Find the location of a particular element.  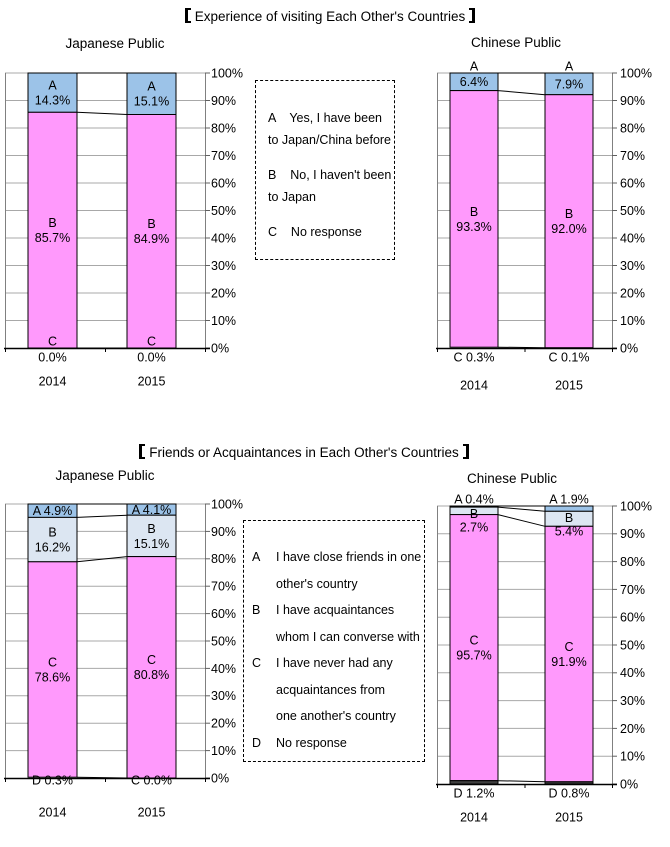

y-tick-label: 50% is located at coordinates (632, 645).